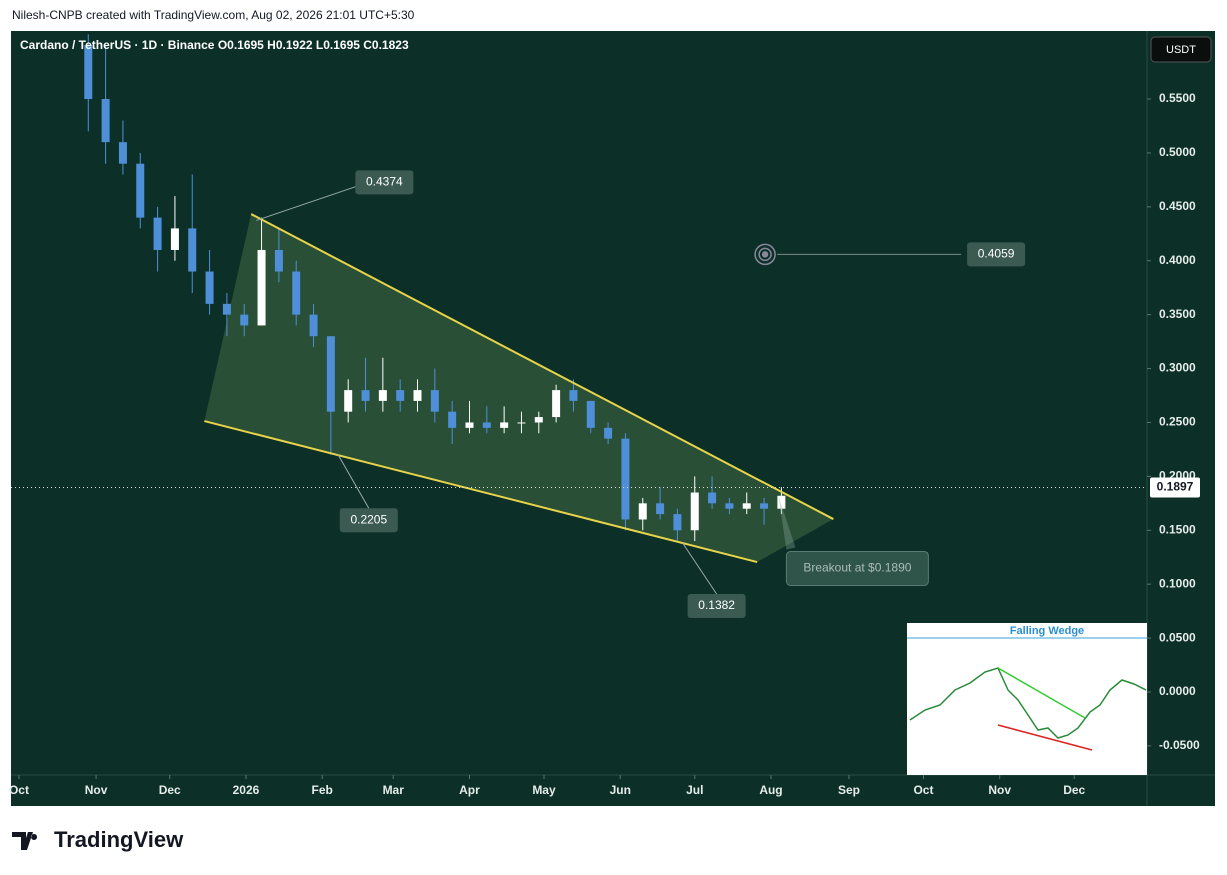 Image resolution: width=1227 pixels, height=875 pixels. I want to click on x-tick-label: Aug, so click(770, 790).